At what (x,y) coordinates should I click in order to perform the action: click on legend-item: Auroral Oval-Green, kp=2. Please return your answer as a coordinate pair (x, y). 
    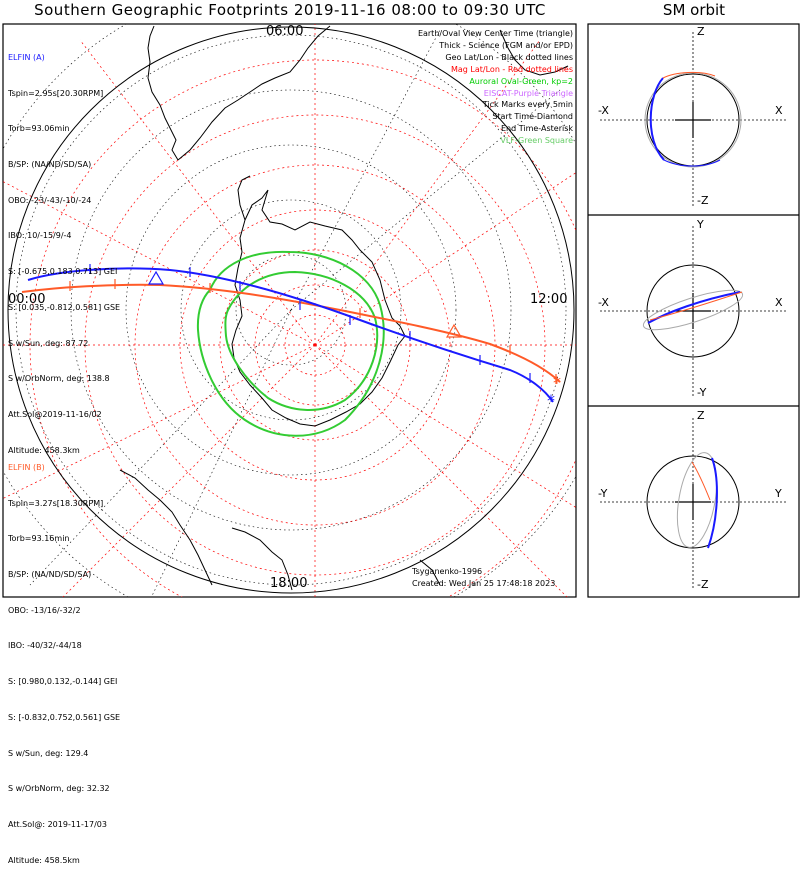
    Looking at the image, I should click on (521, 81).